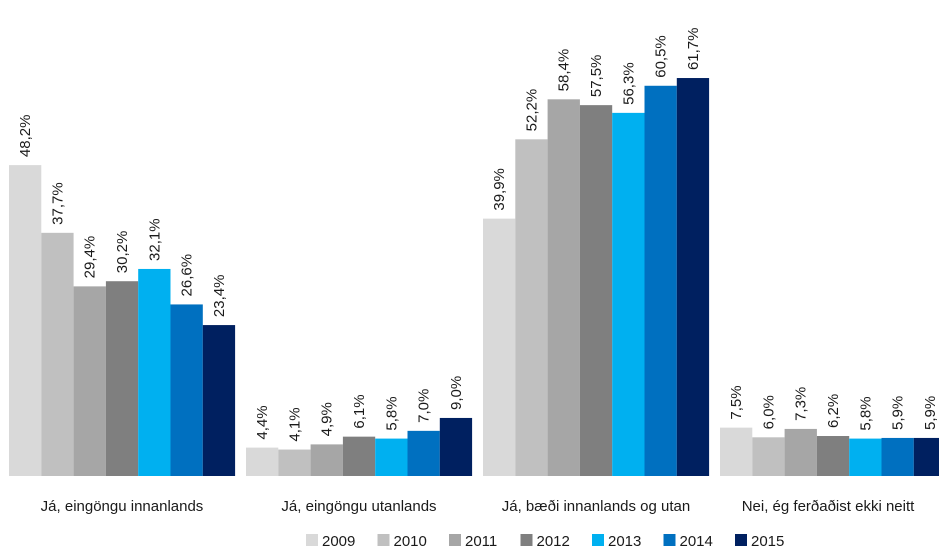  I want to click on legend-label-2012: 2012, so click(553, 541).